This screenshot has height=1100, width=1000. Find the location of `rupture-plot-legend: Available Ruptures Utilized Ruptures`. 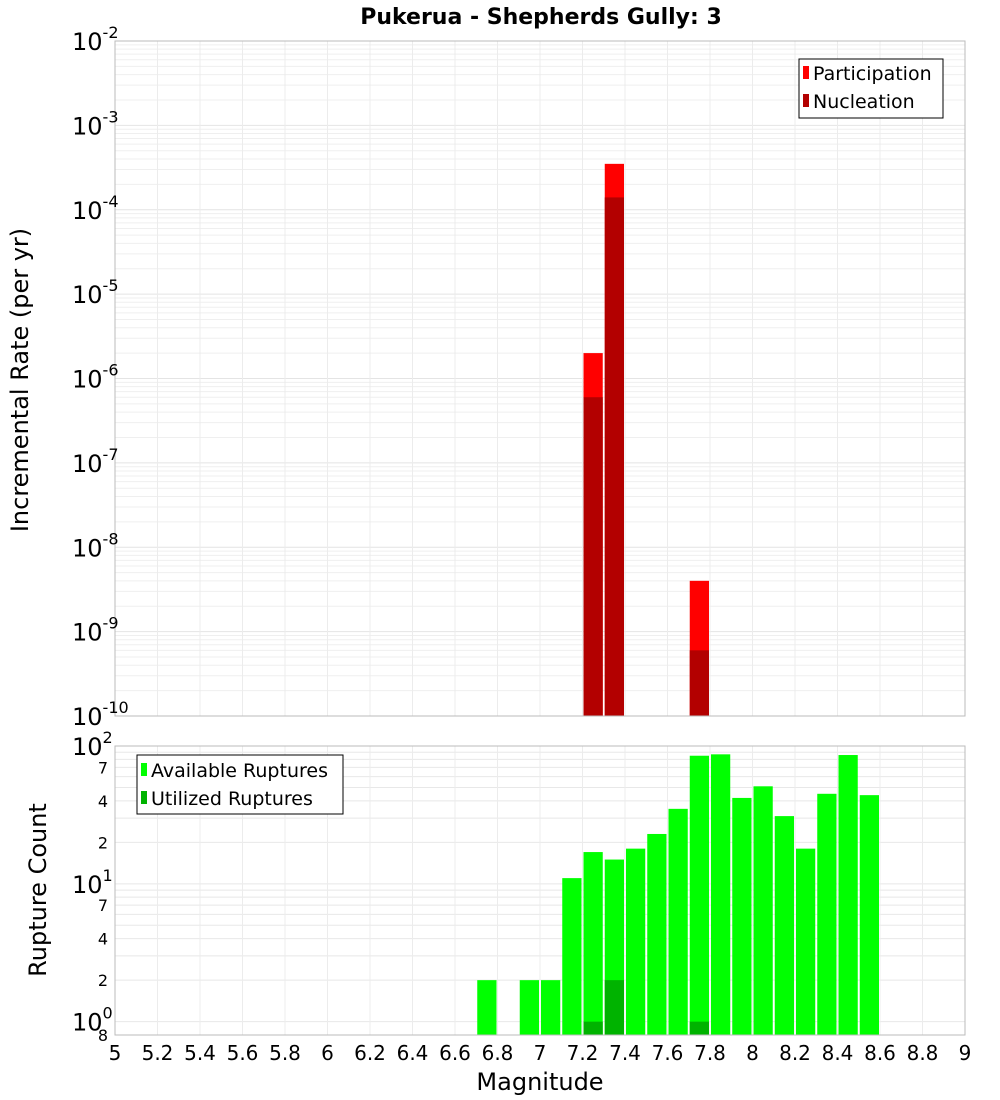

rupture-plot-legend: Available Ruptures Utilized Ruptures is located at coordinates (240, 784).